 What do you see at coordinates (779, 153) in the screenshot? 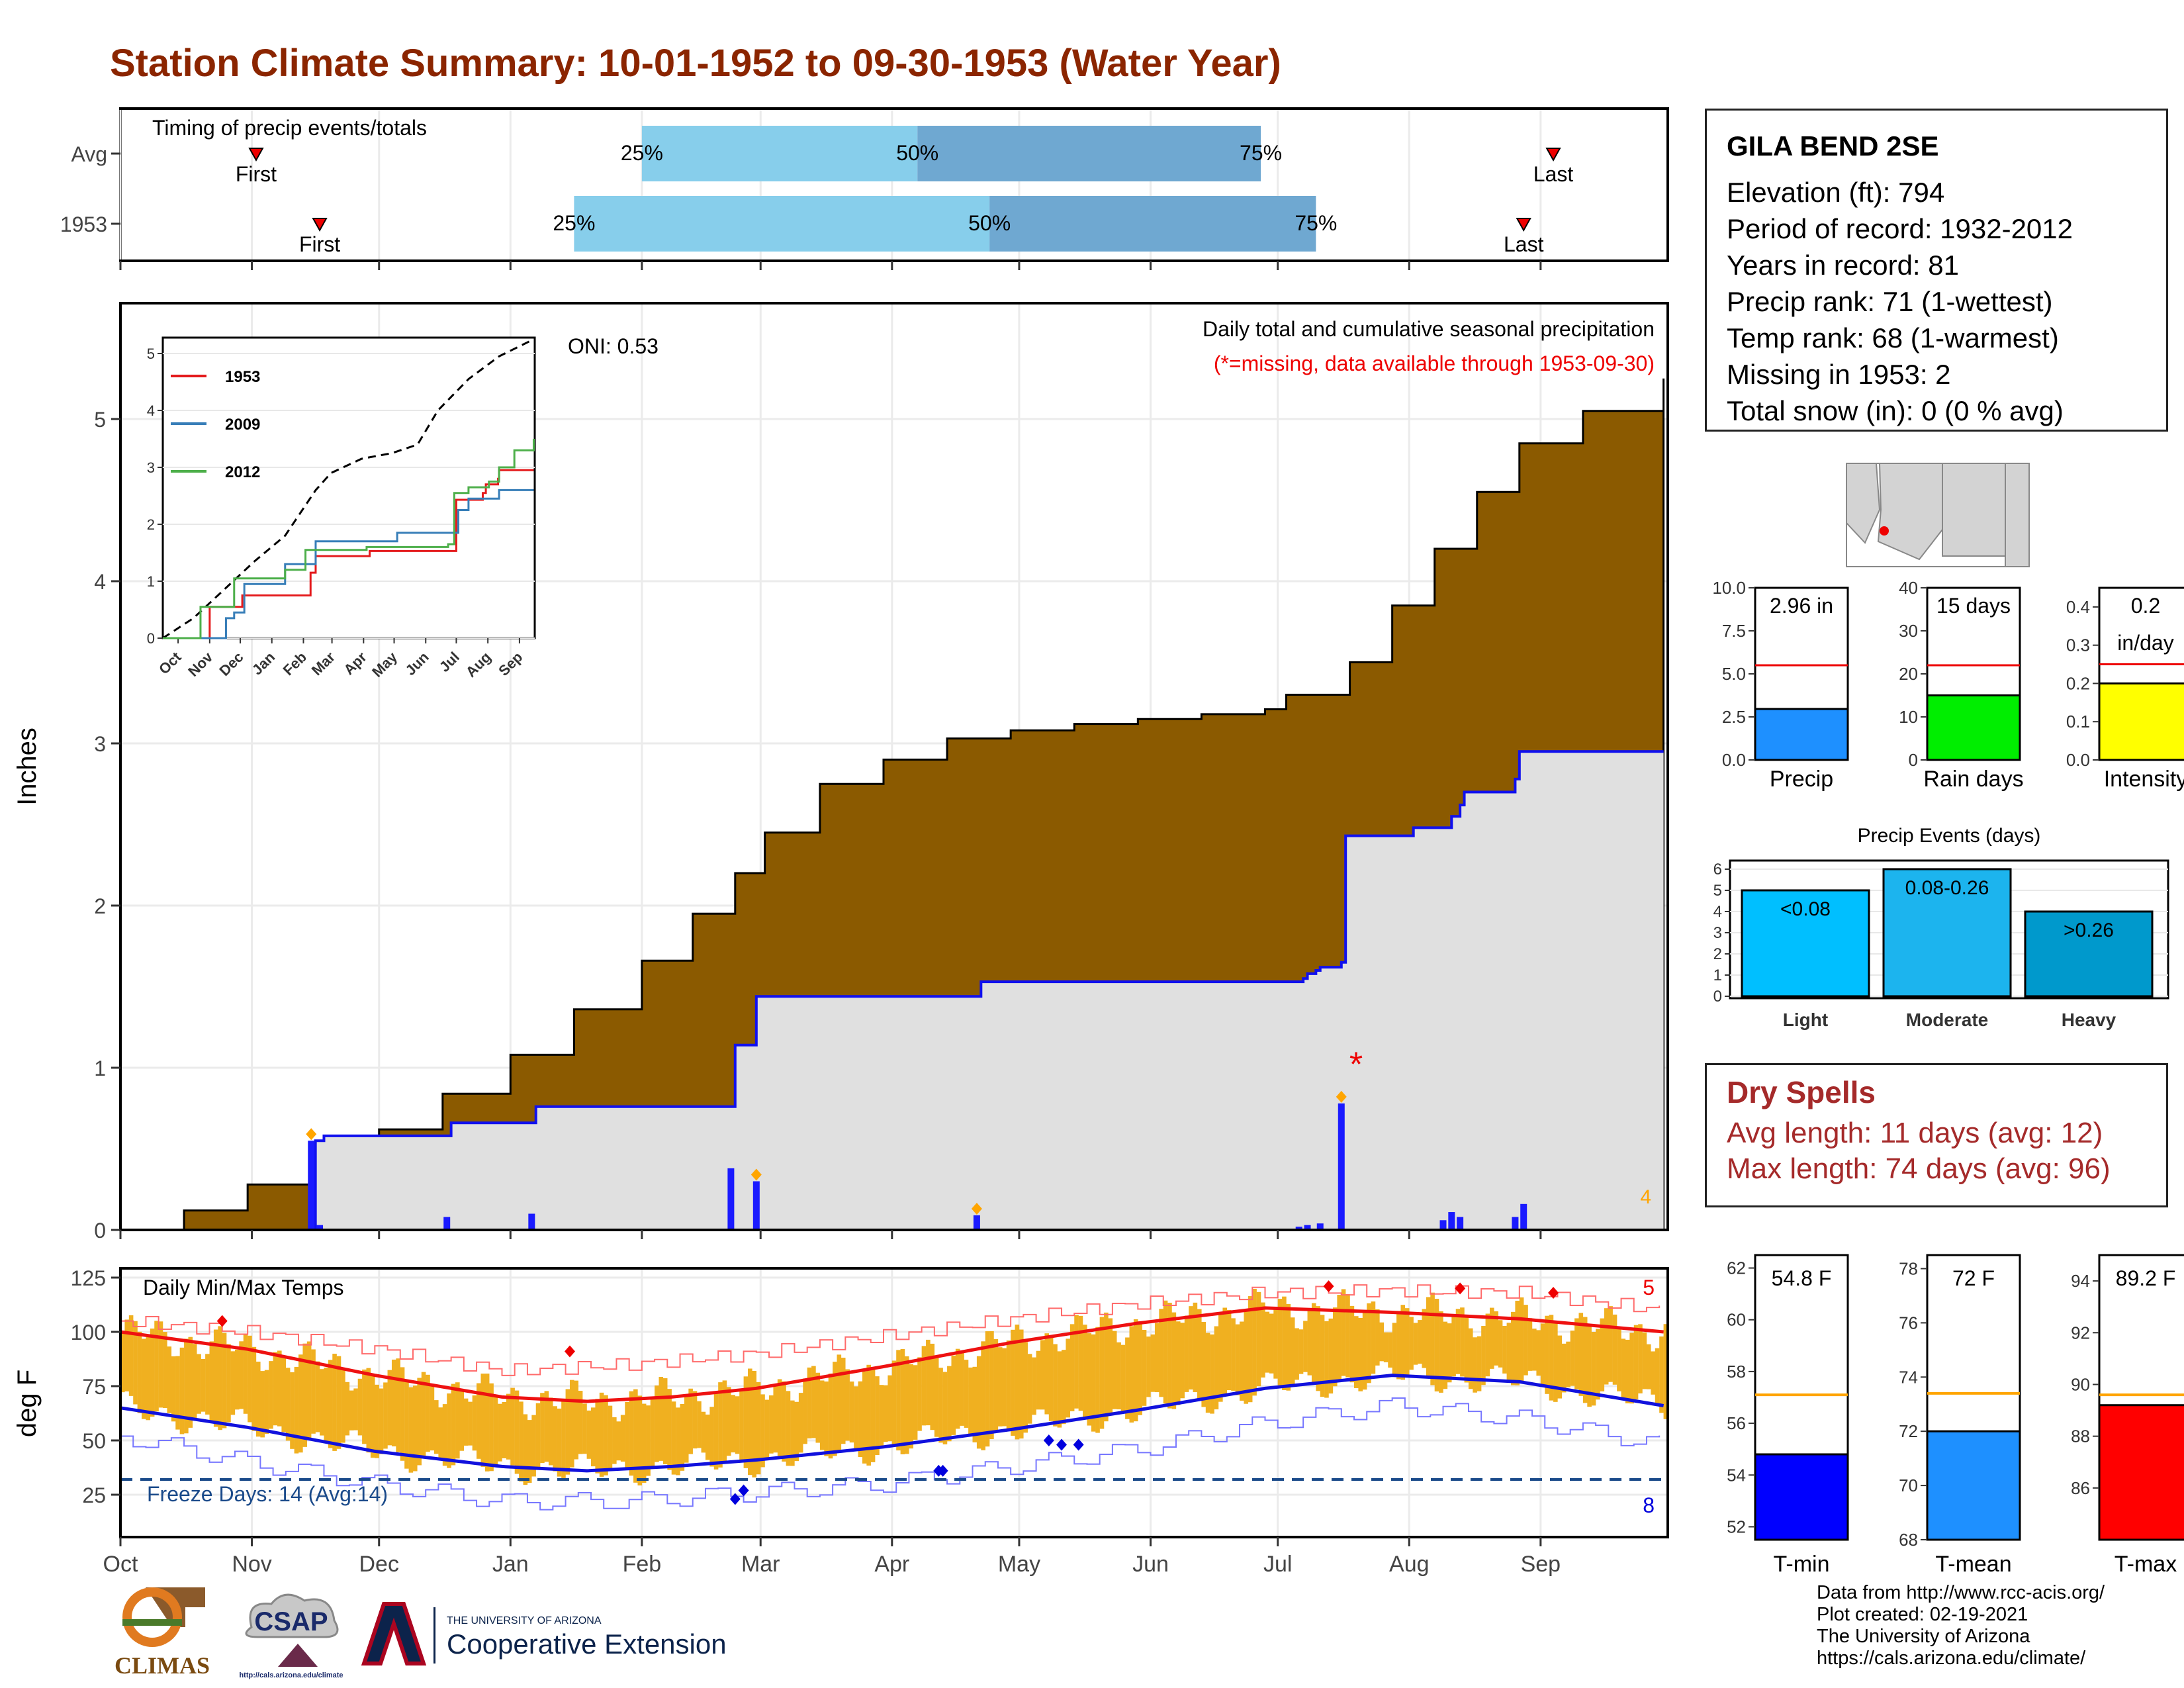
I see `timing-bar-q1` at bounding box center [779, 153].